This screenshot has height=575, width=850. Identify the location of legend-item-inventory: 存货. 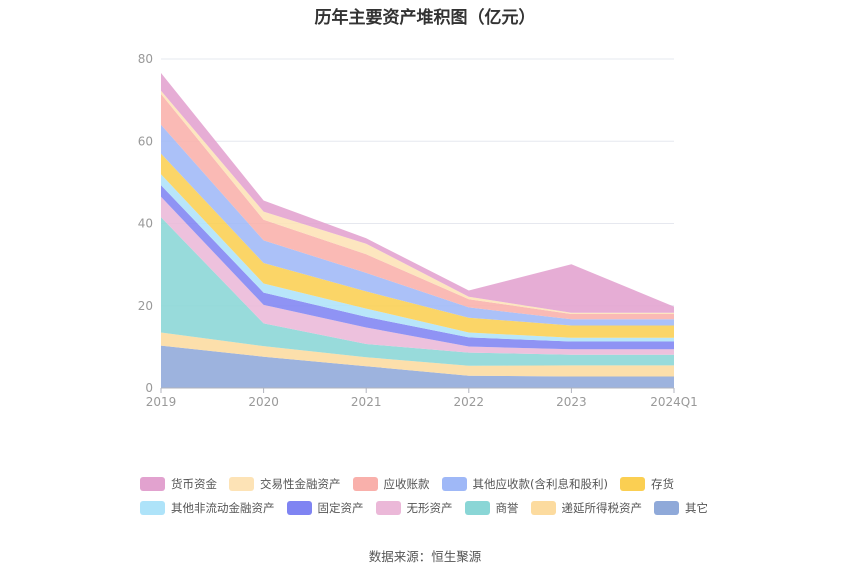
(646, 484).